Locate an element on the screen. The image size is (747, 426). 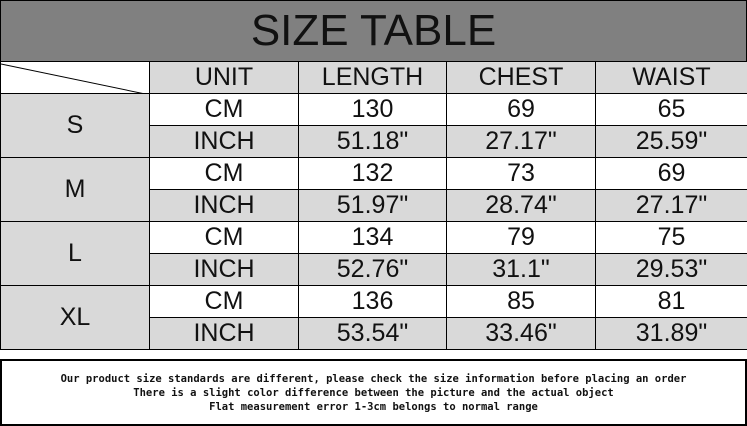
value-cell: 52.76" is located at coordinates (372, 269).